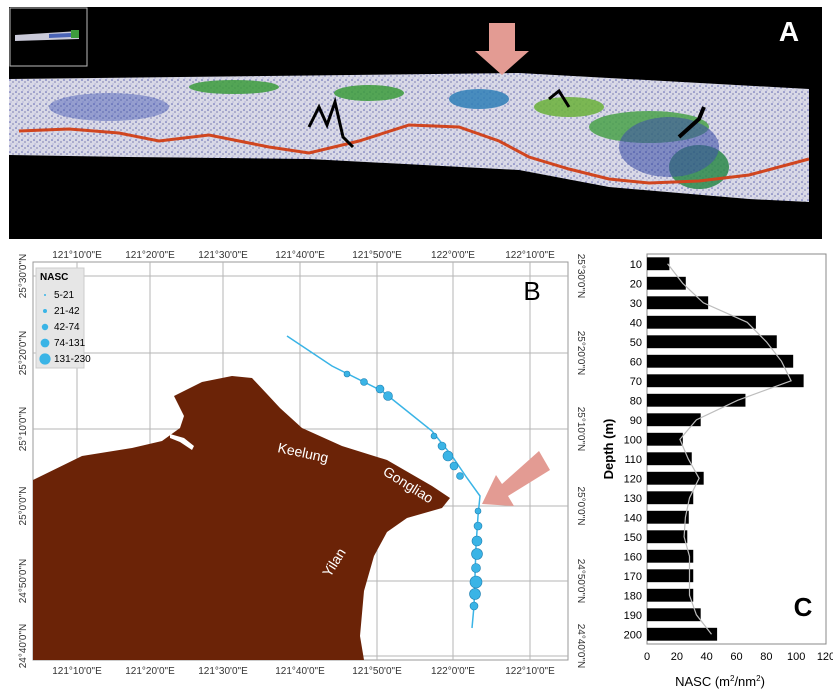 Image resolution: width=833 pixels, height=696 pixels. Describe the element at coordinates (377, 671) in the screenshot. I see `lon-tick-bottom-5: 121°50'0"E` at that location.